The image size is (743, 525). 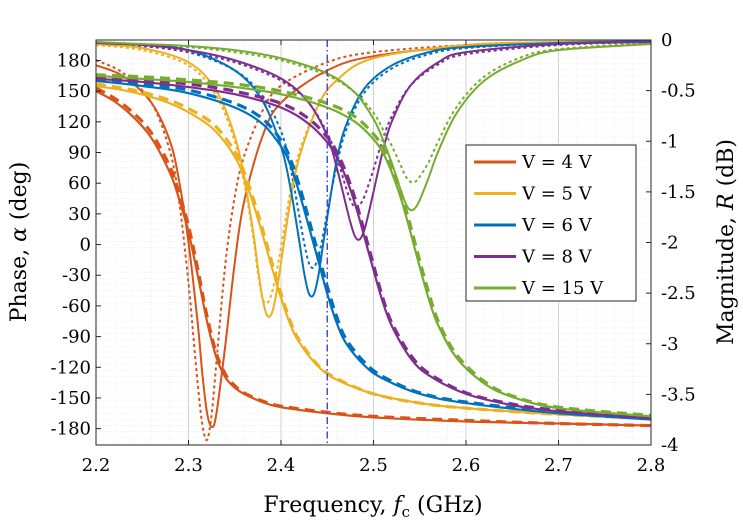 I want to click on y-right-tick-label: -1, so click(x=670, y=141).